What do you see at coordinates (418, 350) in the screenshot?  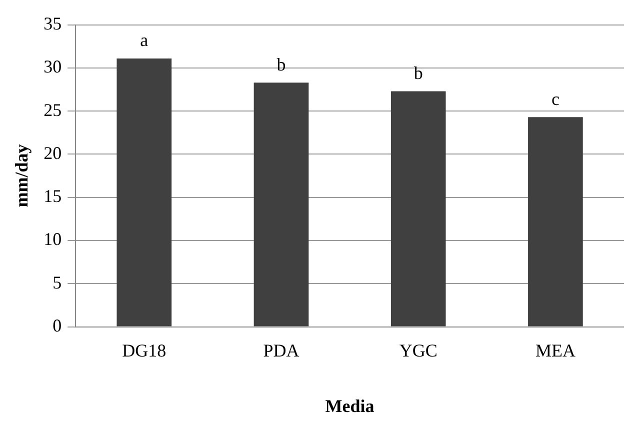 I see `x-tick-label: YGC` at bounding box center [418, 350].